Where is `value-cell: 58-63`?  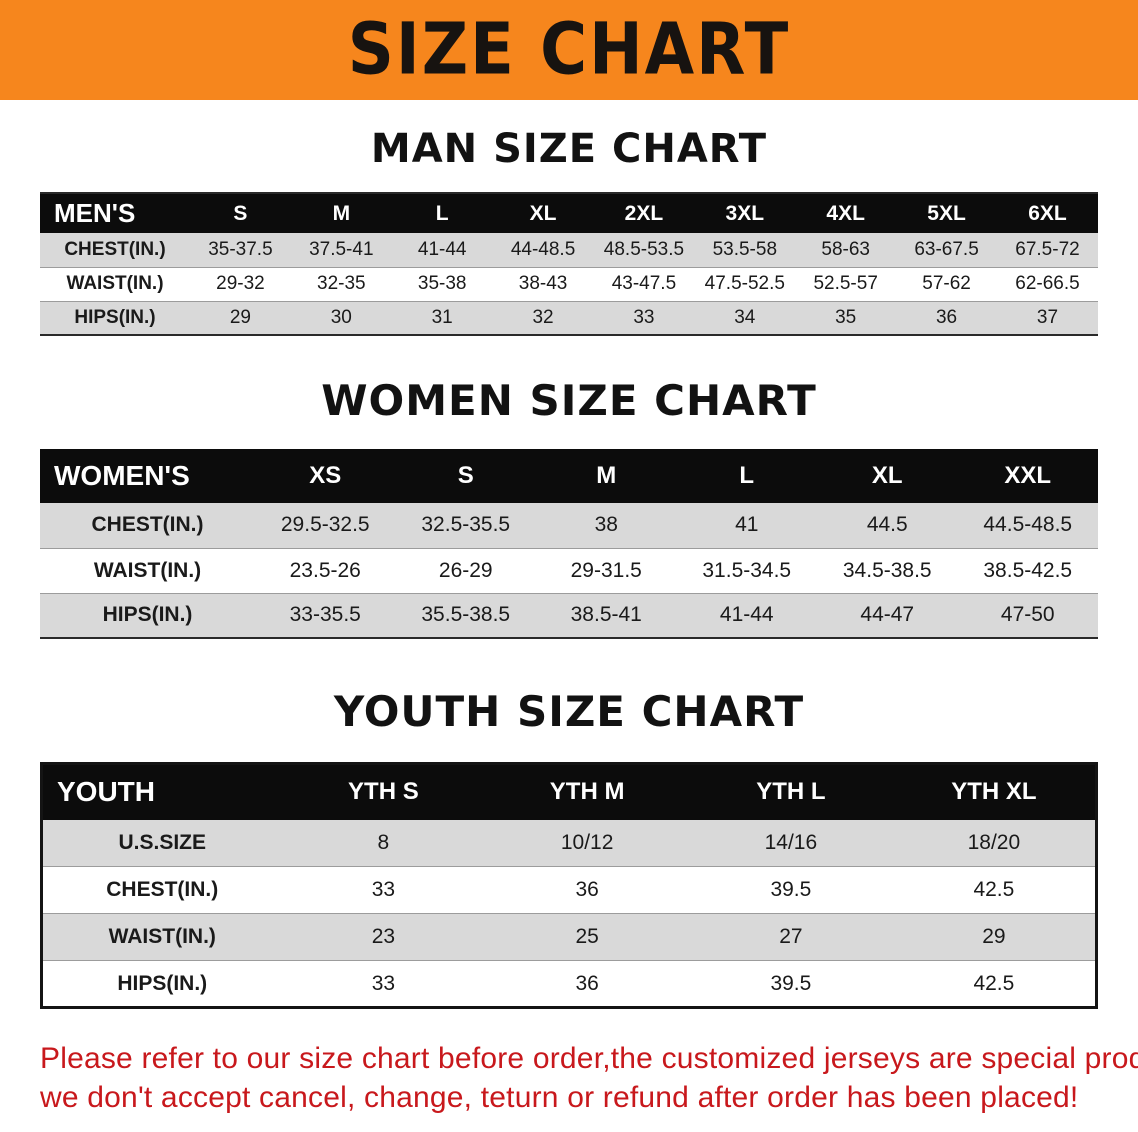 value-cell: 58-63 is located at coordinates (846, 250).